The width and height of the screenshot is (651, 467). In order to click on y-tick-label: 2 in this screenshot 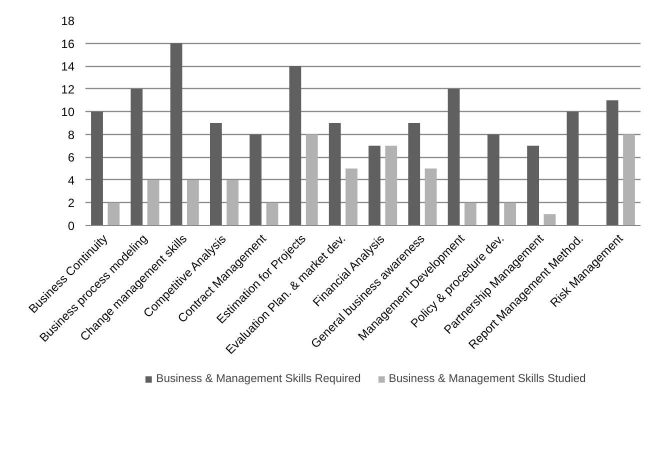, I will do `click(71, 203)`.